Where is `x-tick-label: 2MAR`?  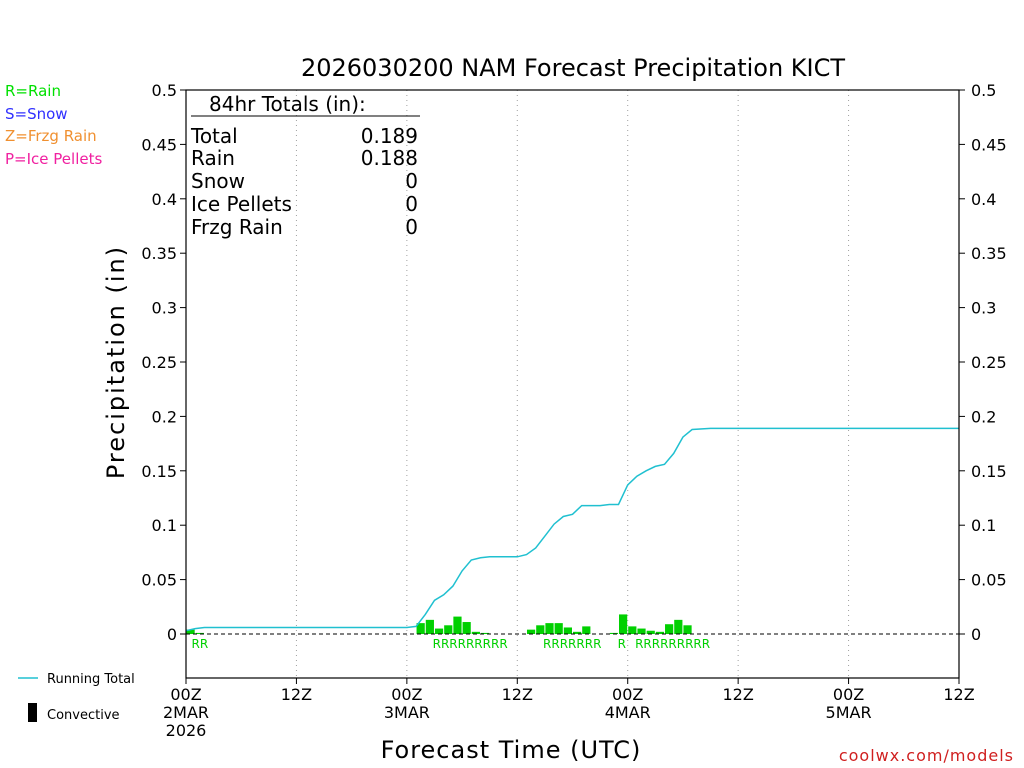
x-tick-label: 2MAR is located at coordinates (186, 712).